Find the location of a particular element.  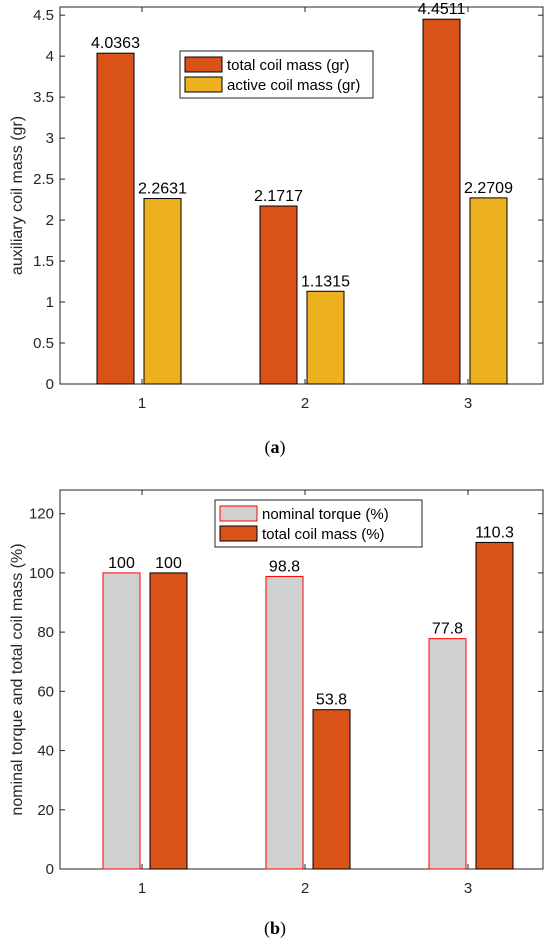

y-tick-label-a: 0 is located at coordinates (50, 384).